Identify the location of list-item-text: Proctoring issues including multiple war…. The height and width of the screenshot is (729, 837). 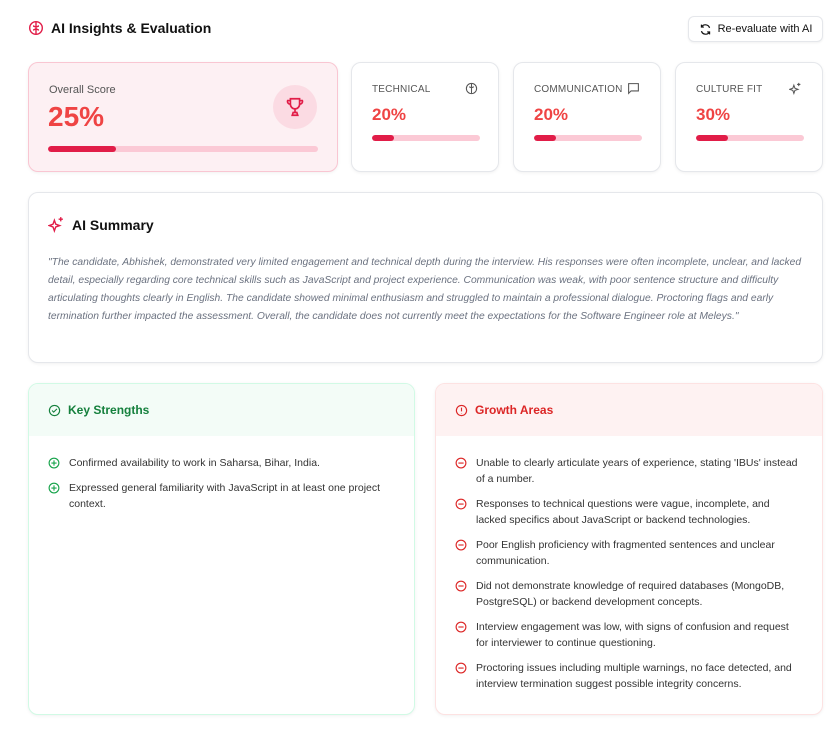
(634, 676).